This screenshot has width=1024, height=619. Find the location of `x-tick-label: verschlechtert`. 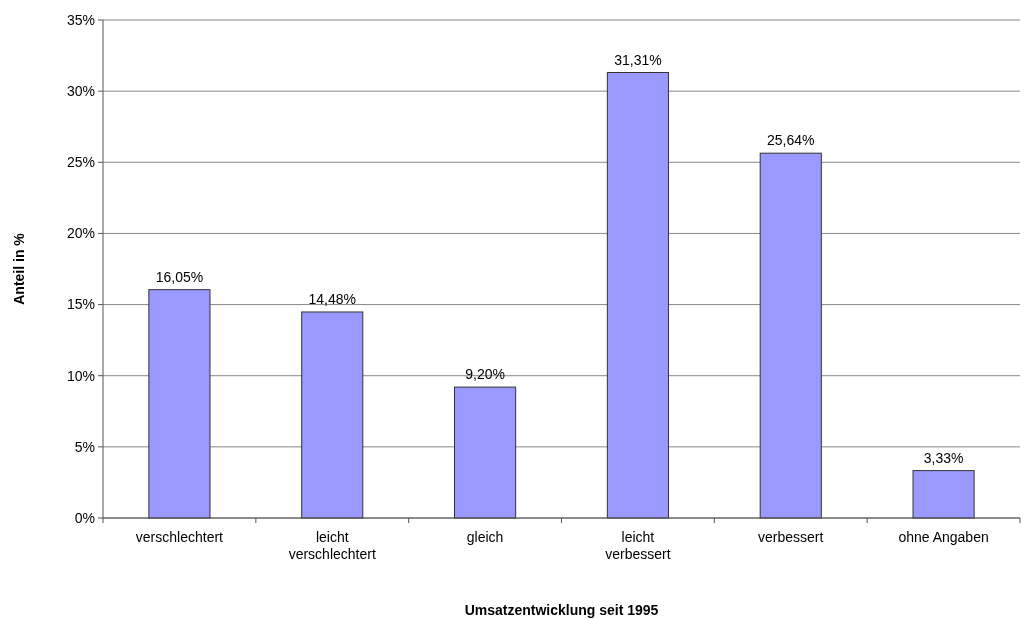

x-tick-label: verschlechtert is located at coordinates (179, 537).